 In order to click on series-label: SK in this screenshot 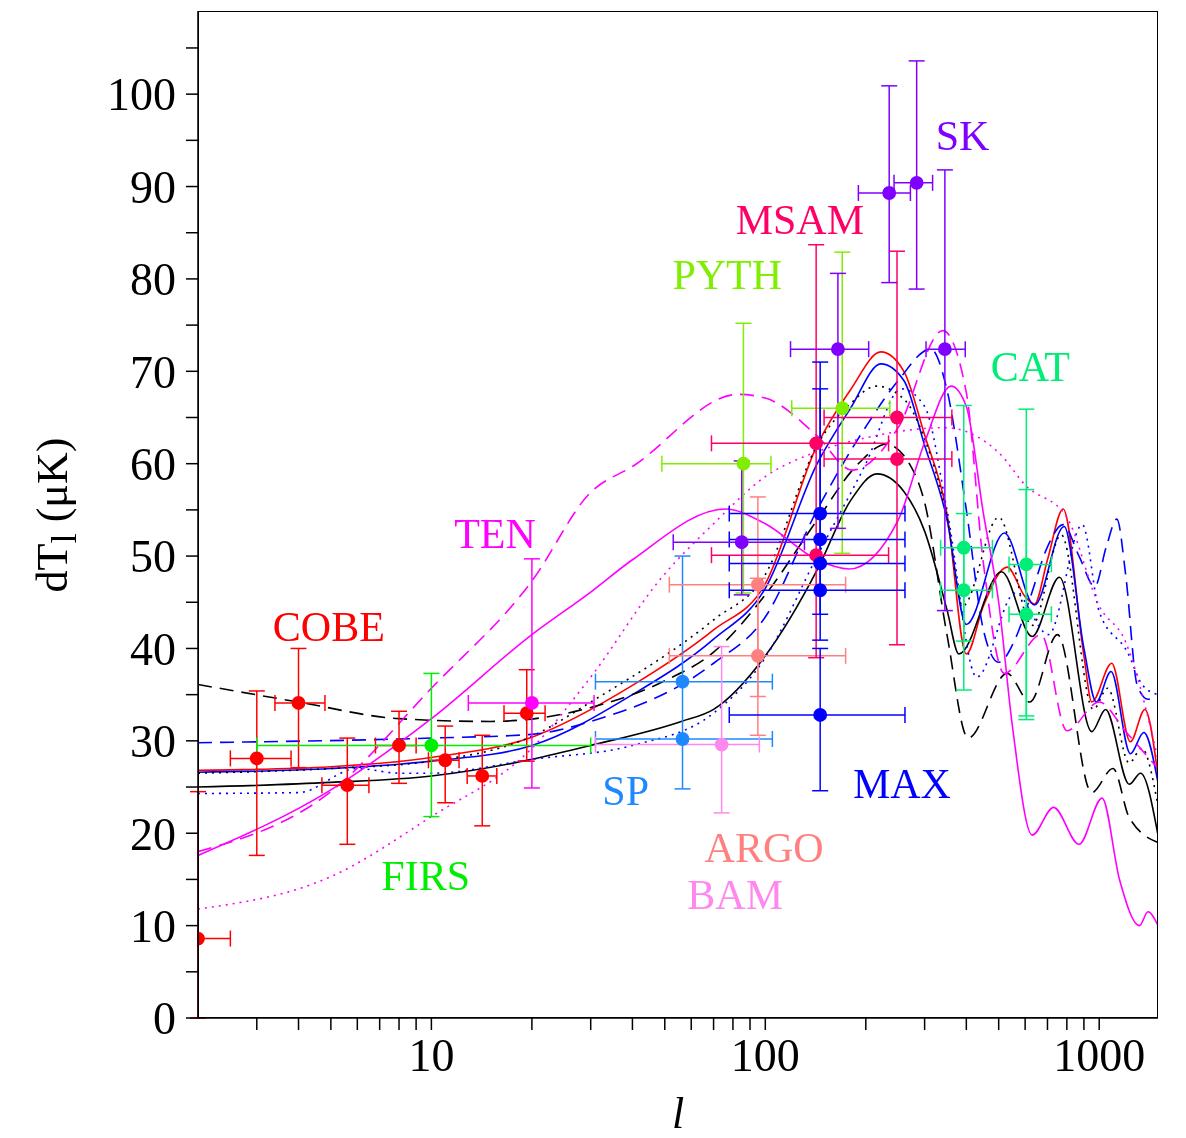, I will do `click(962, 136)`.